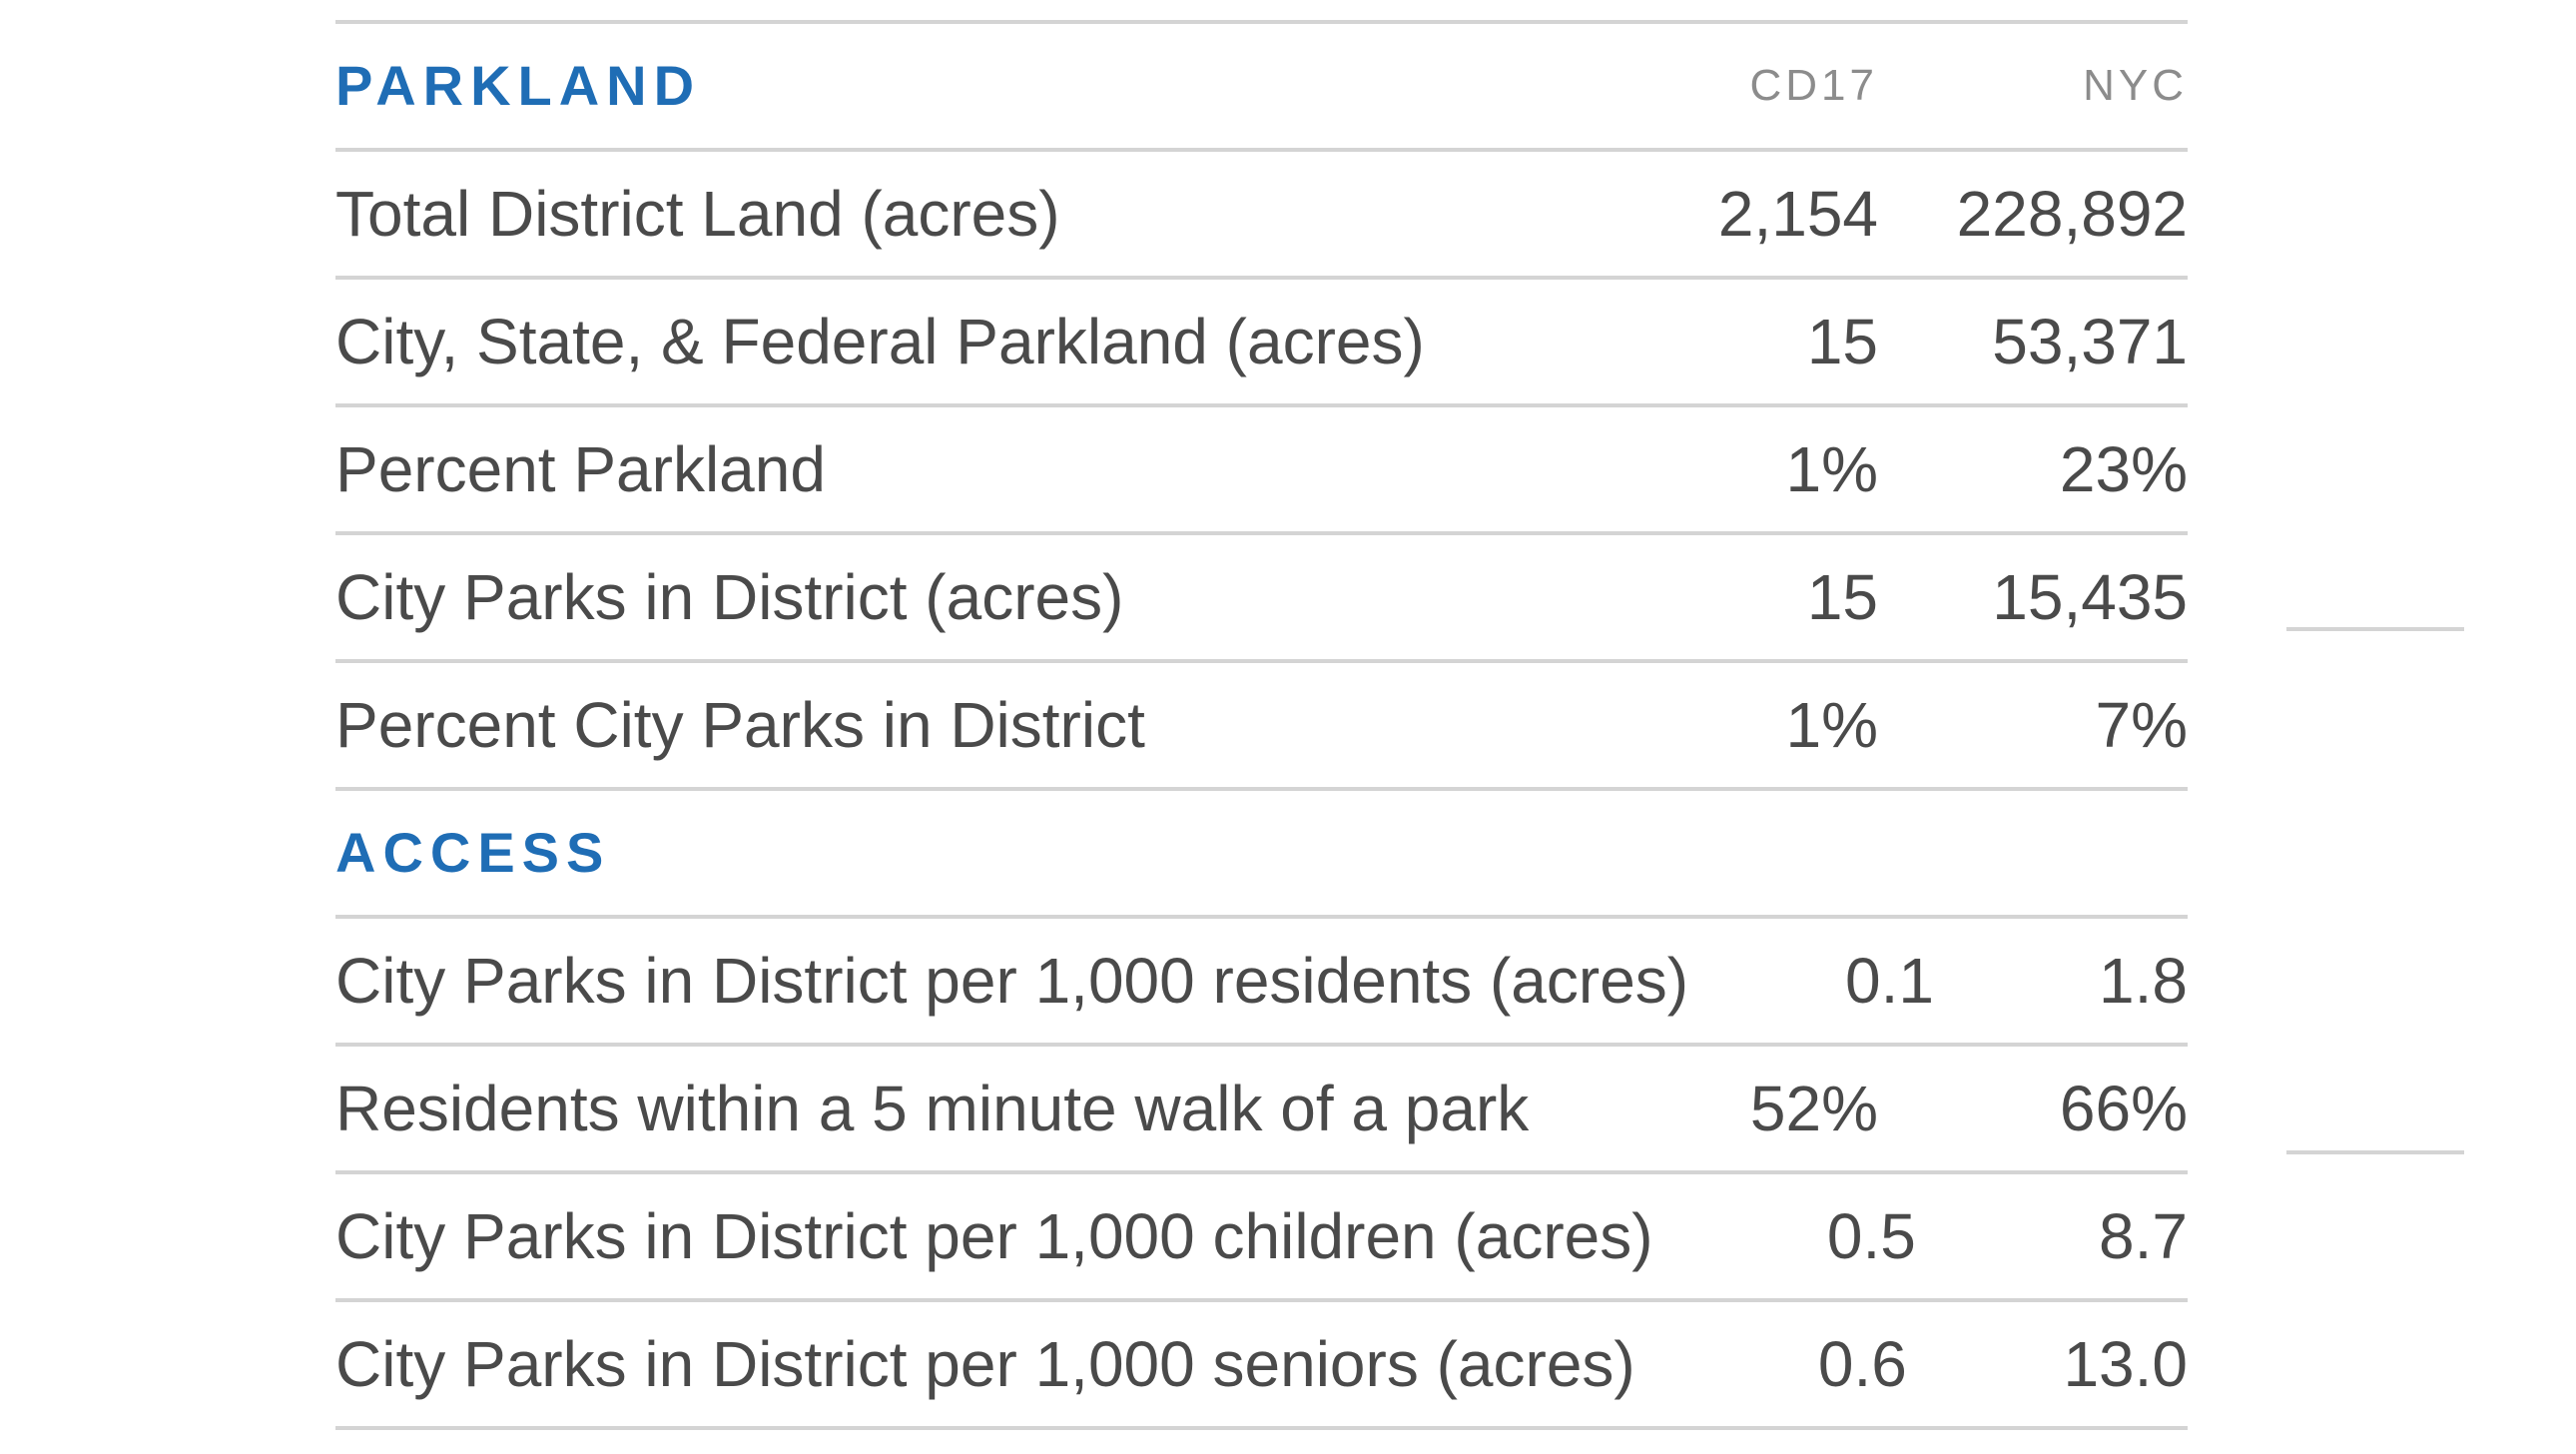  Describe the element at coordinates (880, 341) in the screenshot. I see `row-label: City, State, & Federal Parkland (acres)` at that location.